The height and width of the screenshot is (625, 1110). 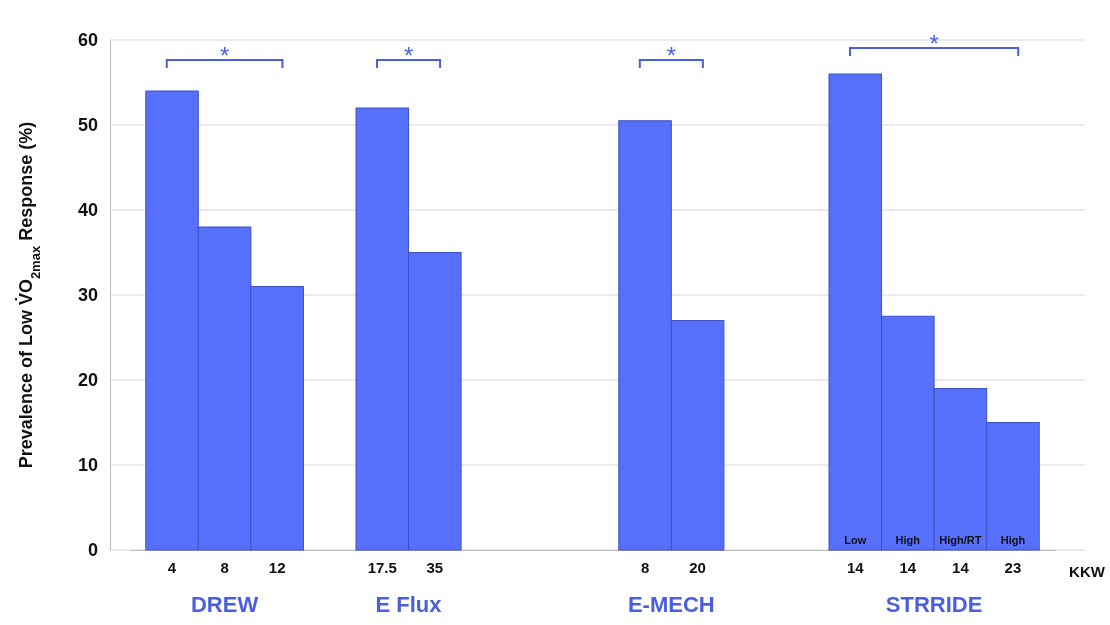 I want to click on text: E Flux, so click(x=409, y=604).